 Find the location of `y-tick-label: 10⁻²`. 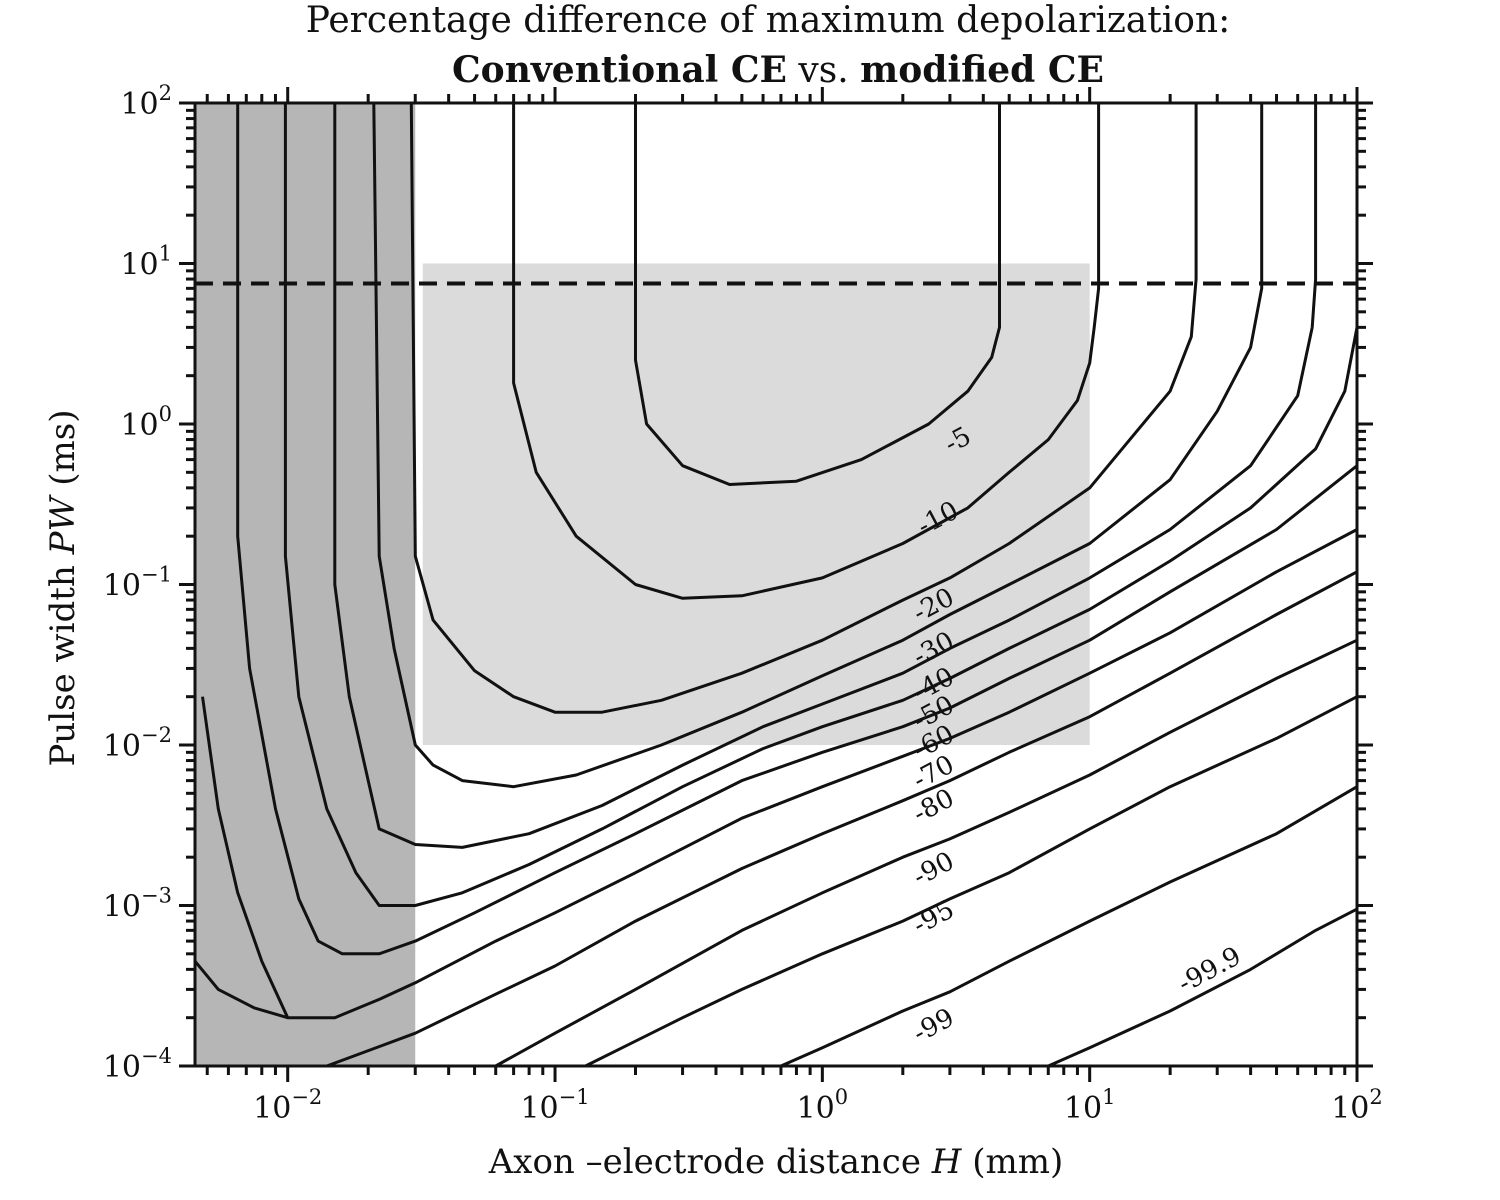

y-tick-label: 10⁻² is located at coordinates (137, 743).